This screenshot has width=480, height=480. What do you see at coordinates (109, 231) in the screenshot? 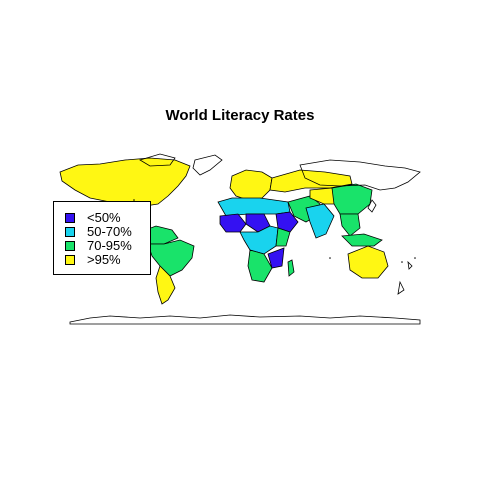
I see `legend-label: 50-70%` at bounding box center [109, 231].